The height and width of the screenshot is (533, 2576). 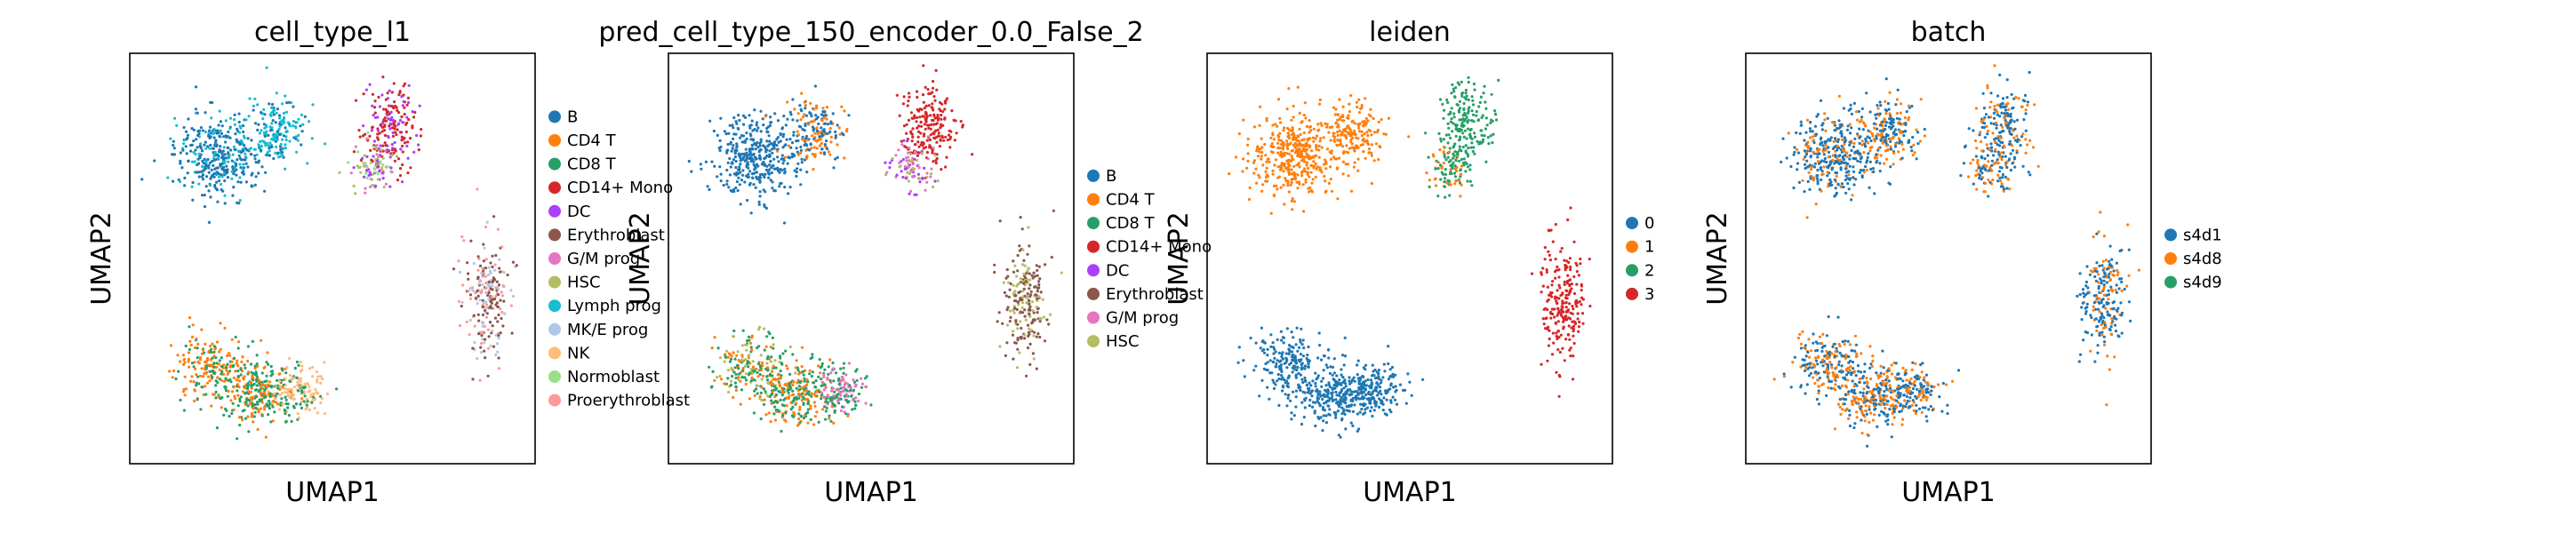 What do you see at coordinates (1117, 270) in the screenshot?
I see `legend-label: DC` at bounding box center [1117, 270].